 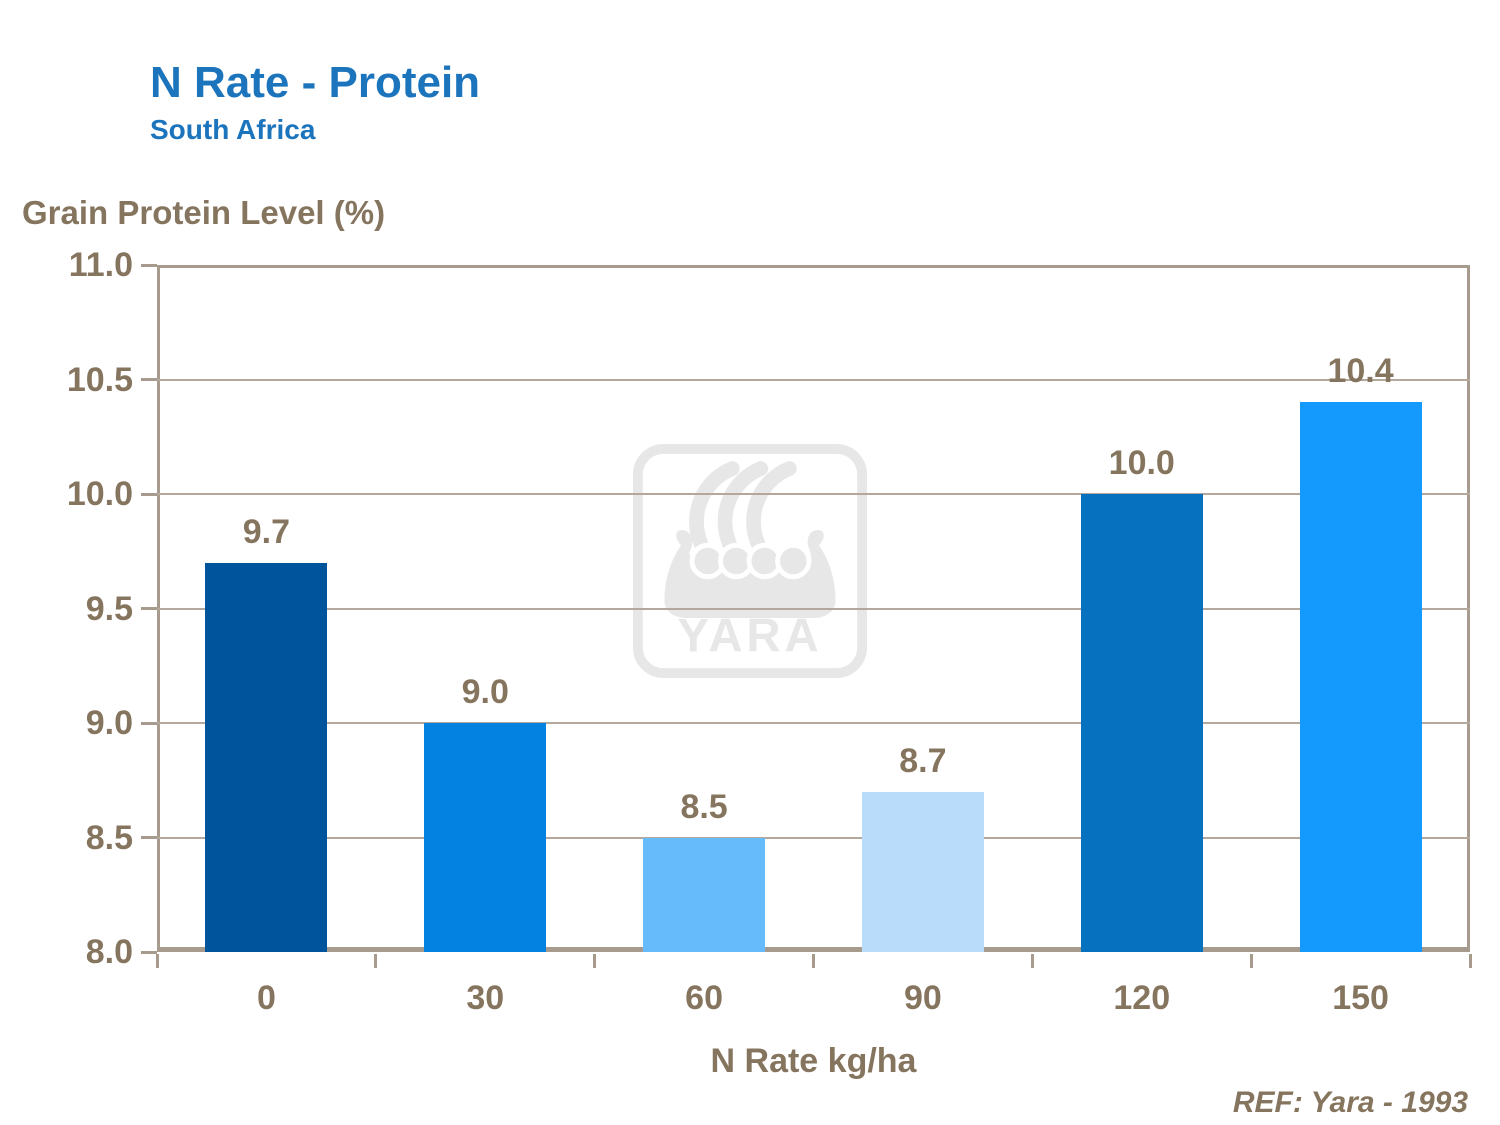 I want to click on yara-logo-frame, so click(x=750, y=561).